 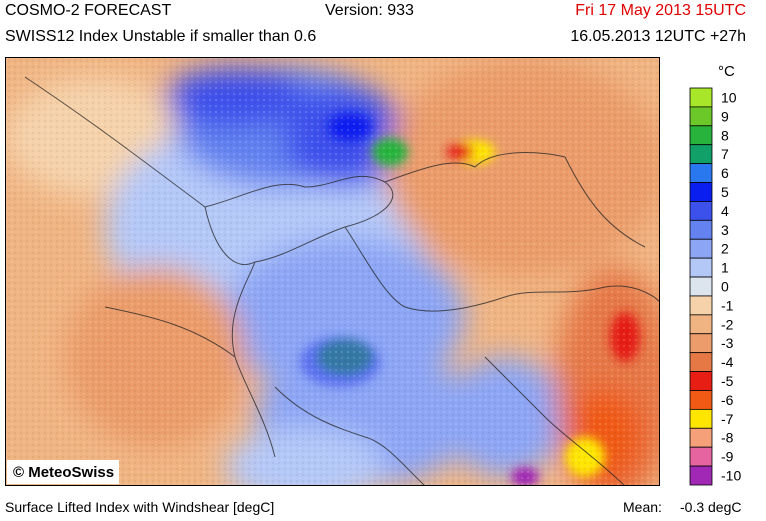 I want to click on legend-label: -2, so click(x=727, y=324).